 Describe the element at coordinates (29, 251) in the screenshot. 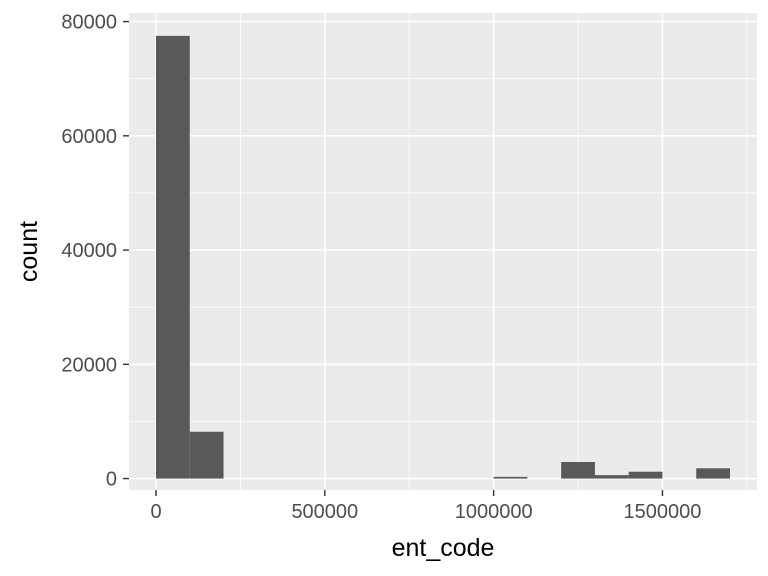

I see `y-axis-title: count` at that location.